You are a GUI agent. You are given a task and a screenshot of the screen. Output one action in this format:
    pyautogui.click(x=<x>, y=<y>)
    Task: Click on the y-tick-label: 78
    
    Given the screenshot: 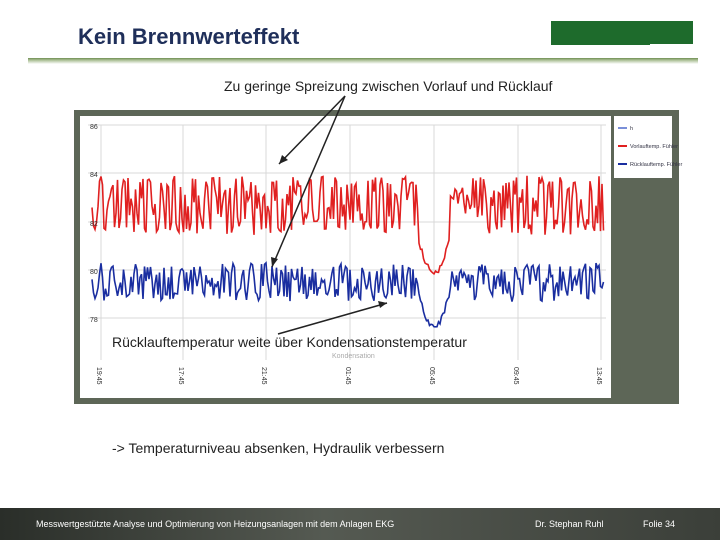 What is the action you would take?
    pyautogui.click(x=94, y=320)
    